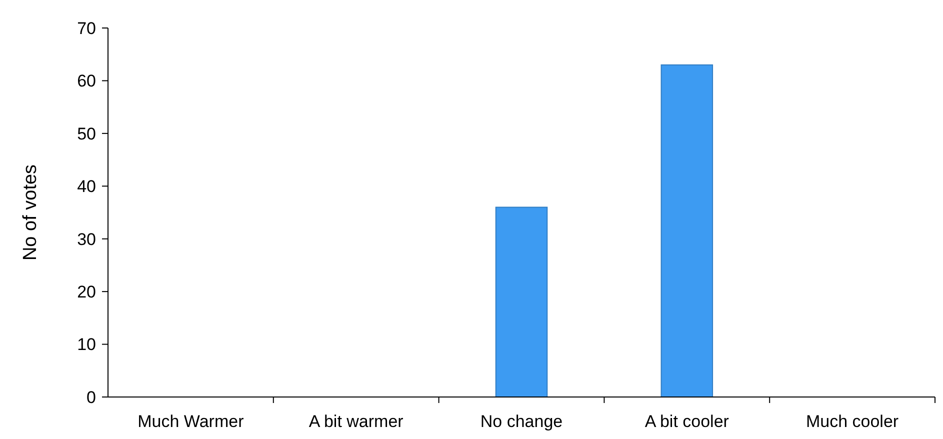 The width and height of the screenshot is (943, 439). What do you see at coordinates (687, 421) in the screenshot?
I see `x-tick-label: A bit cooler` at bounding box center [687, 421].